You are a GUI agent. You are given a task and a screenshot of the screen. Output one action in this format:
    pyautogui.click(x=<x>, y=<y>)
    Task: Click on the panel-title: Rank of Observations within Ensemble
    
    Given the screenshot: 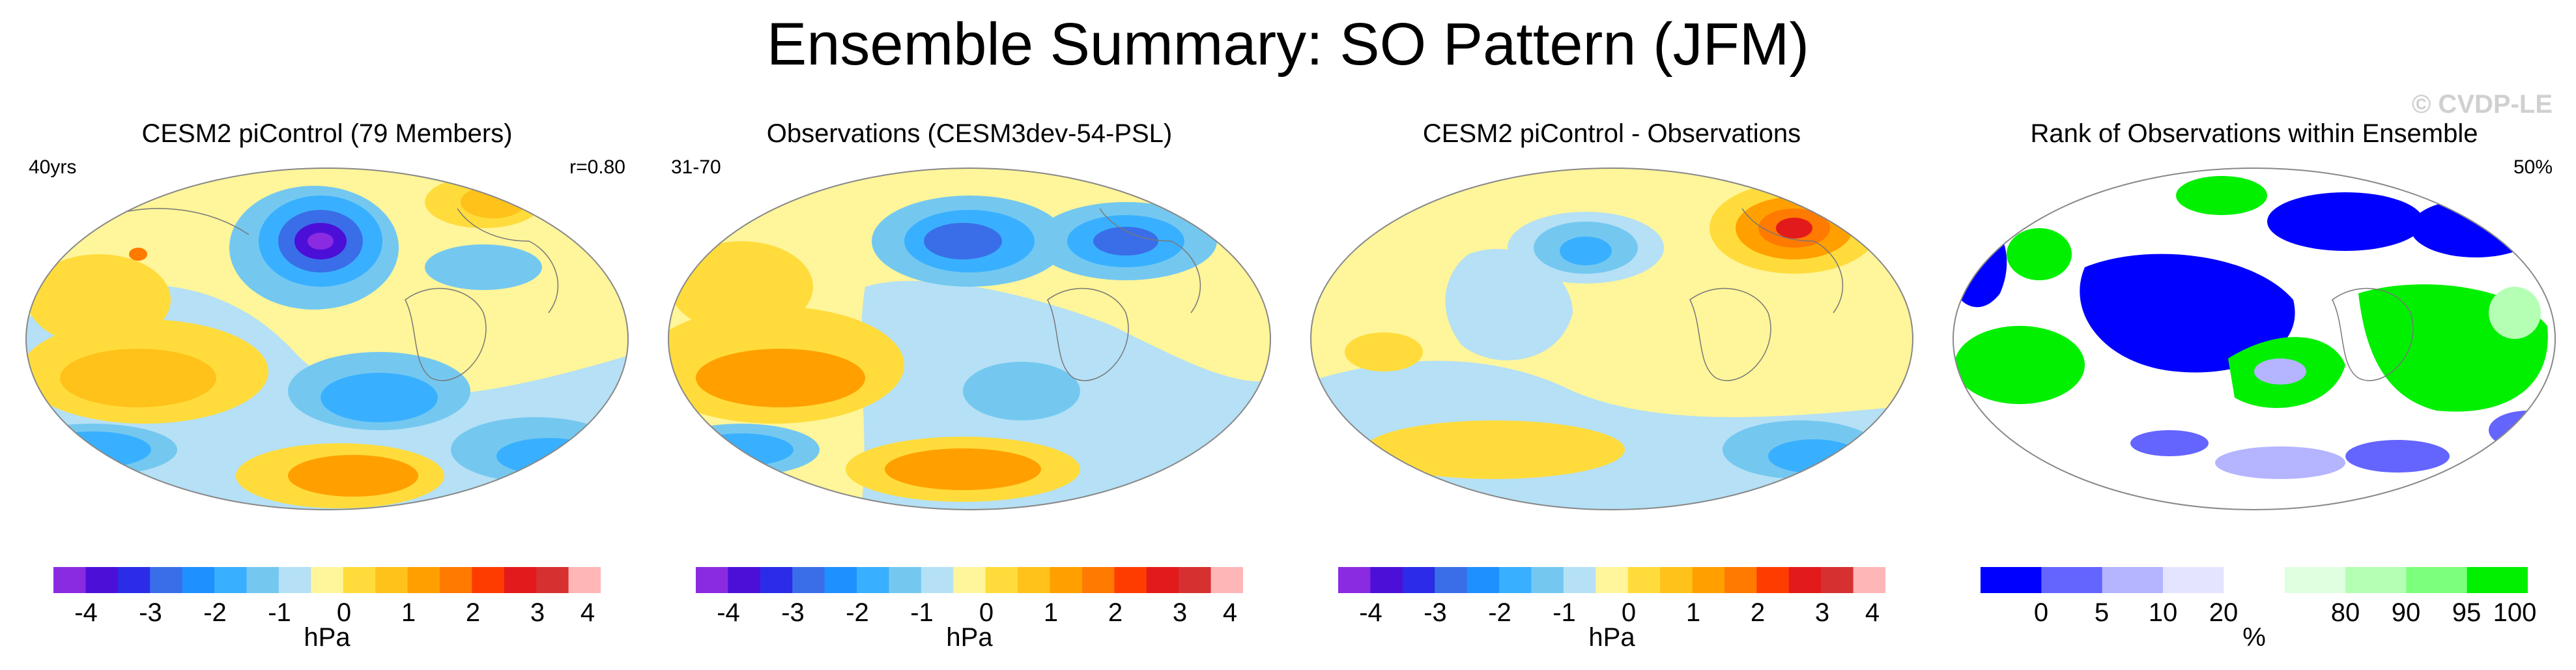 What is the action you would take?
    pyautogui.click(x=2254, y=133)
    